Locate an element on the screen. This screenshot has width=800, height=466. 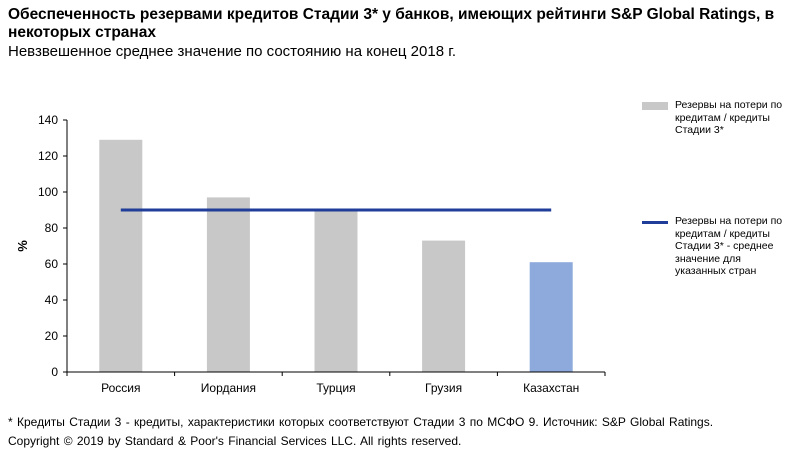
y-tick-label: 60 is located at coordinates (52, 264).